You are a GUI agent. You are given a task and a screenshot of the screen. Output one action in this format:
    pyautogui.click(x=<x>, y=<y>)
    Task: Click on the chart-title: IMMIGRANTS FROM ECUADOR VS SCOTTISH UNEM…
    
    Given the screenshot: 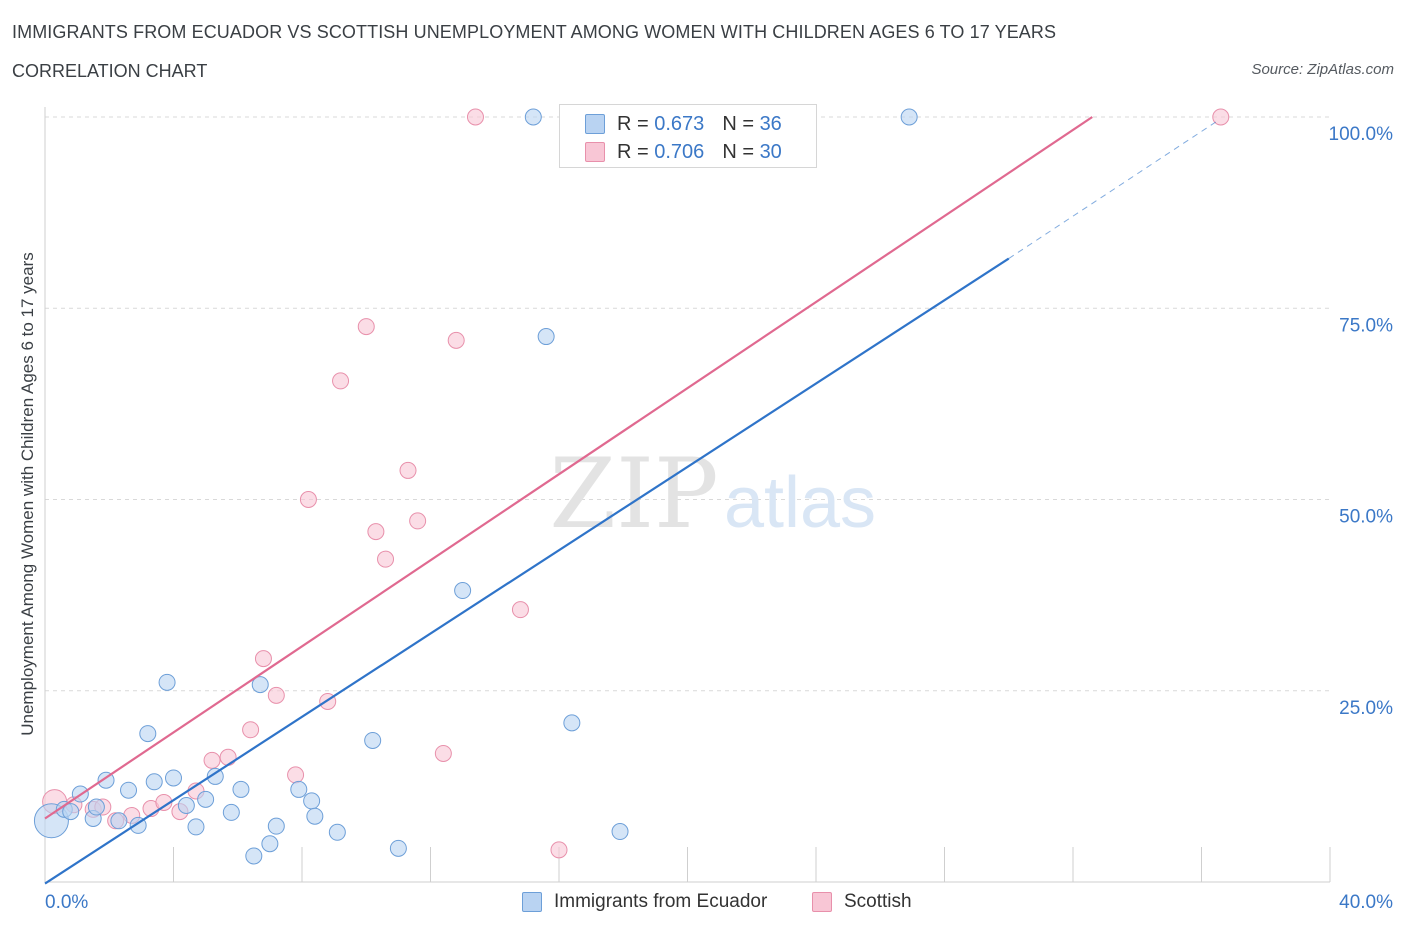 What is the action you would take?
    pyautogui.click(x=534, y=32)
    